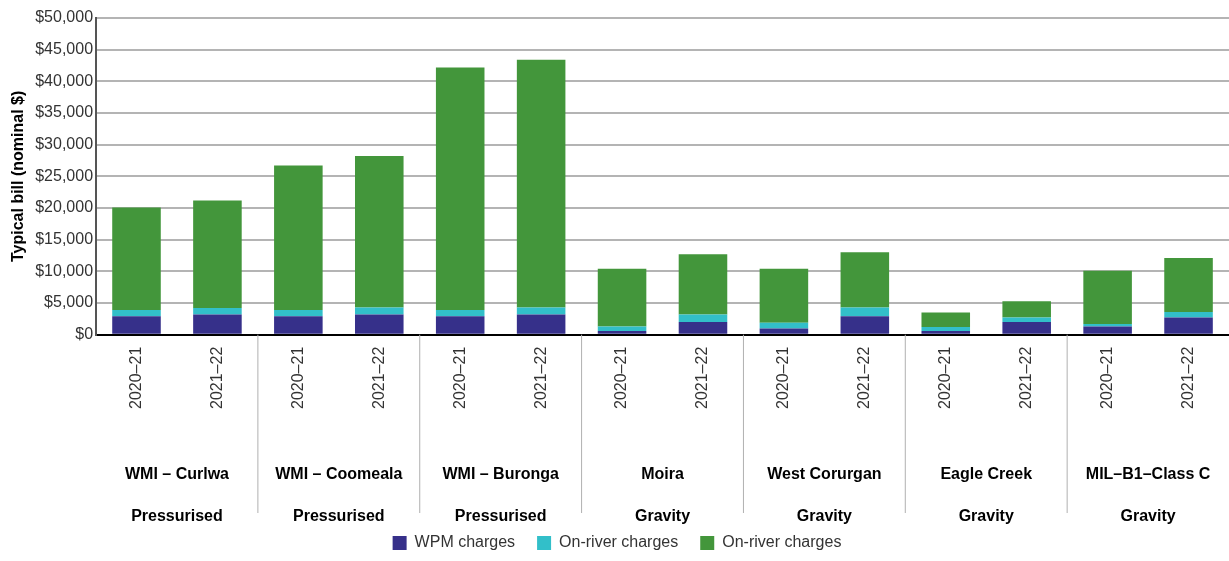 The width and height of the screenshot is (1229, 561). Describe the element at coordinates (1148, 474) in the screenshot. I see `text: MIL–B1–Class C` at that location.